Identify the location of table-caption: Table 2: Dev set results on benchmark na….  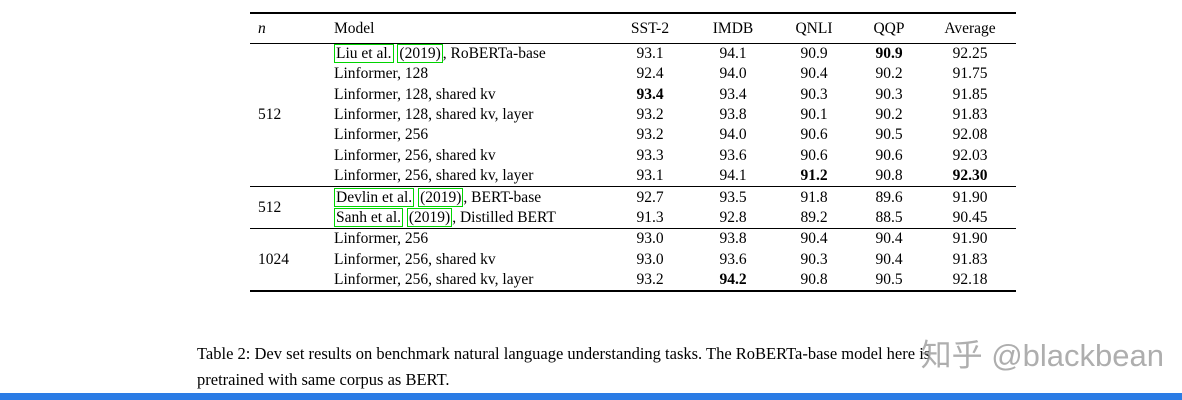
(564, 366).